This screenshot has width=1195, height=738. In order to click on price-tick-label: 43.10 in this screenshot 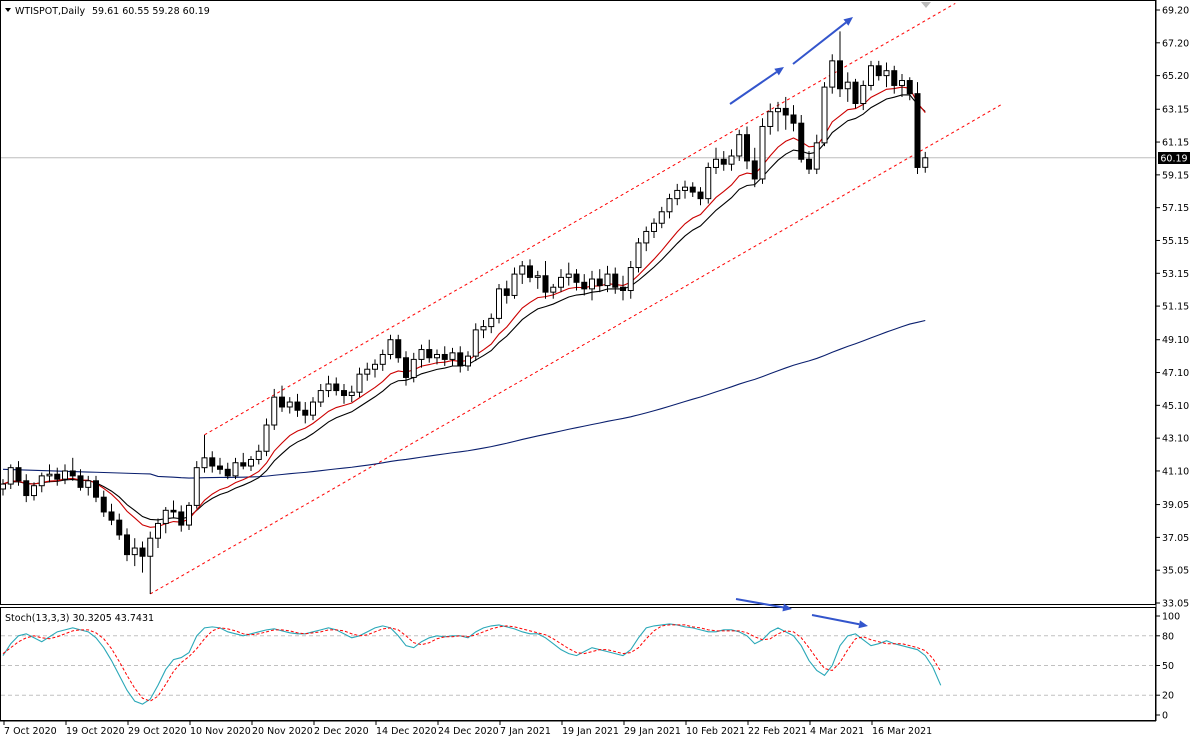, I will do `click(1175, 439)`.